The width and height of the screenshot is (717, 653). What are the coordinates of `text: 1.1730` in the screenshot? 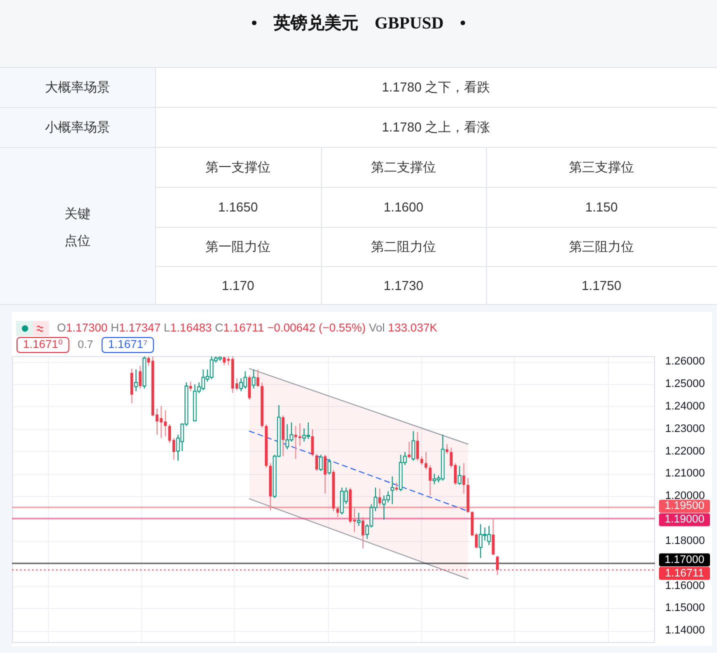 It's located at (404, 285).